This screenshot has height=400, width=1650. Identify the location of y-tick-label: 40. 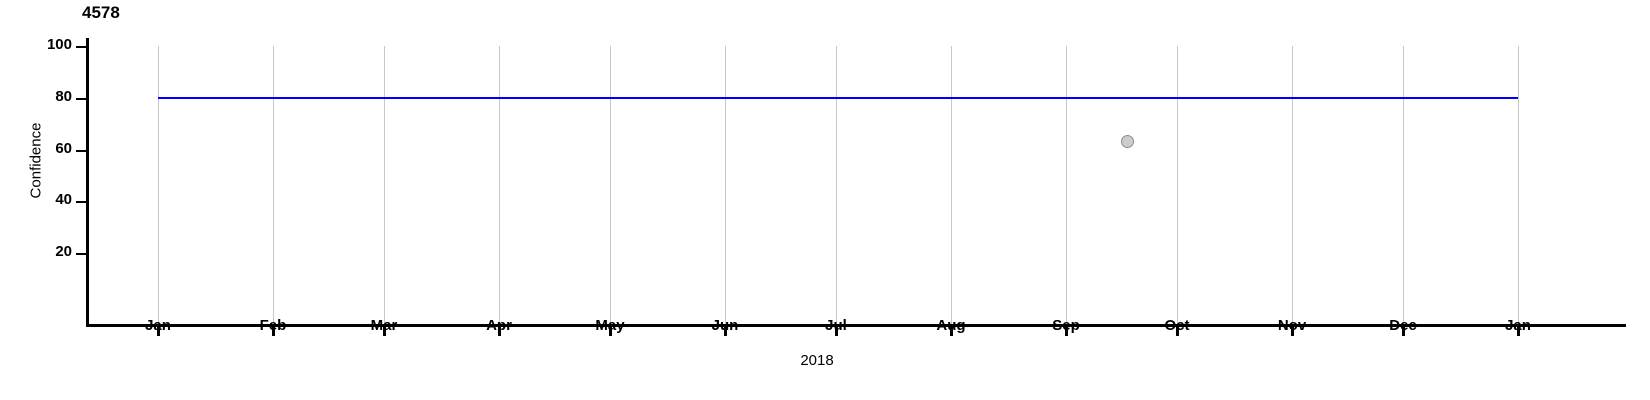
(63, 199).